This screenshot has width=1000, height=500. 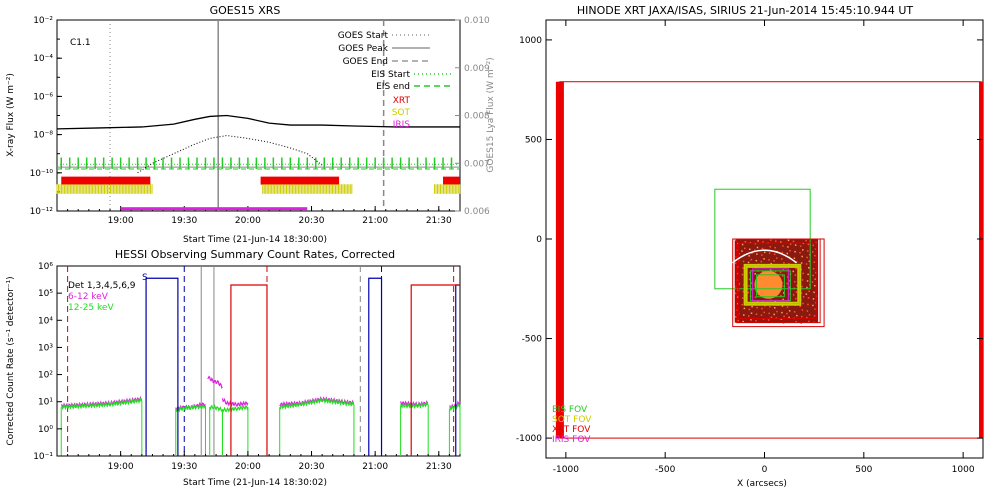 I want to click on sot-fov-box, so click(x=772, y=284).